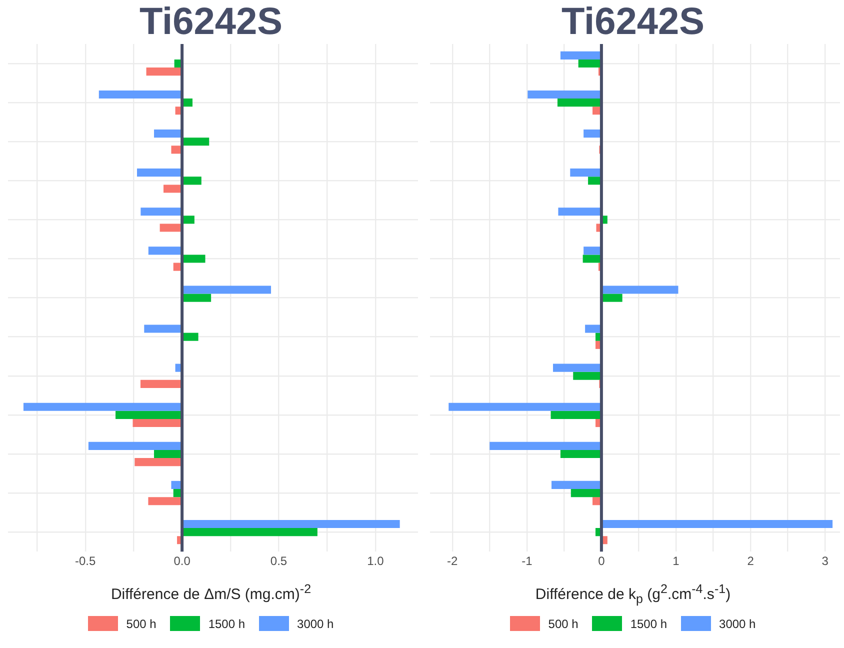  What do you see at coordinates (825, 561) in the screenshot?
I see `x-tick-label: 3` at bounding box center [825, 561].